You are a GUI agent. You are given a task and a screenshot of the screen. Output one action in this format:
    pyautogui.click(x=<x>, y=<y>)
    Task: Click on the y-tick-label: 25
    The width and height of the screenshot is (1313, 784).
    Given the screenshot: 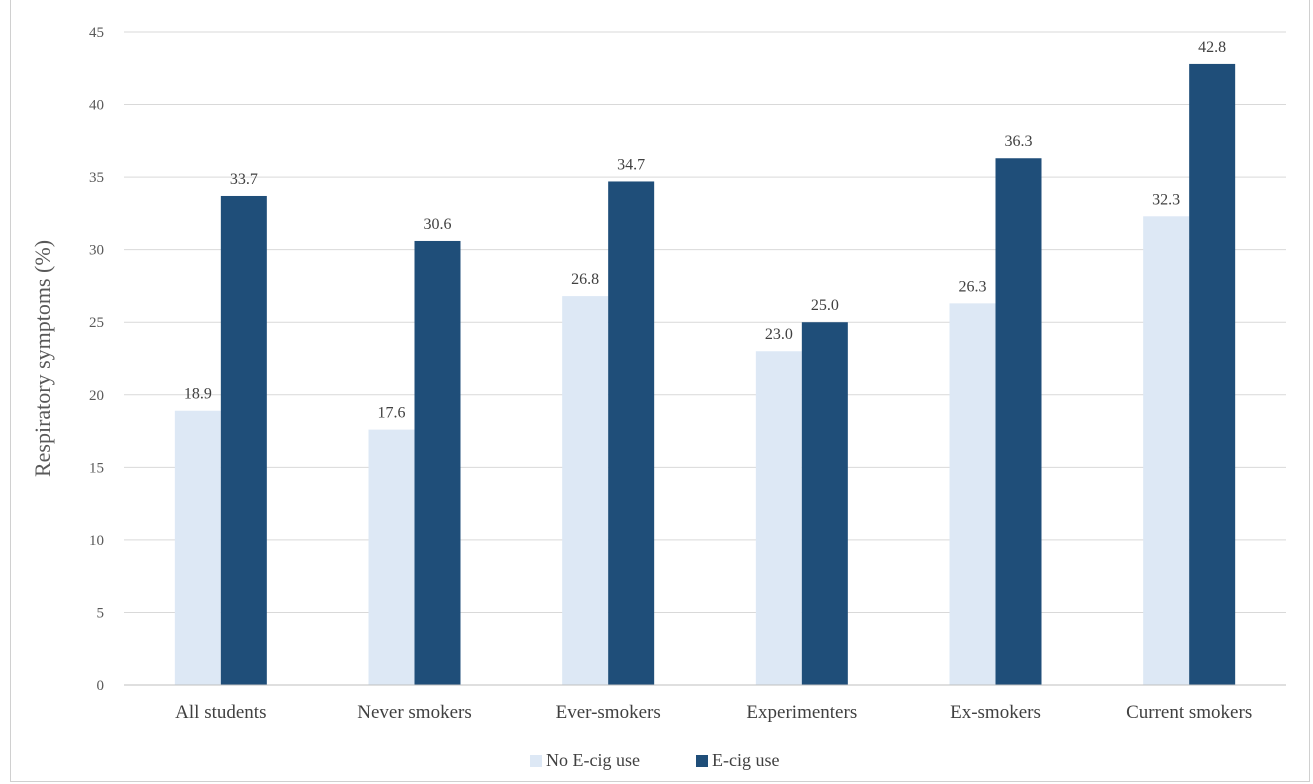 What is the action you would take?
    pyautogui.click(x=96, y=323)
    